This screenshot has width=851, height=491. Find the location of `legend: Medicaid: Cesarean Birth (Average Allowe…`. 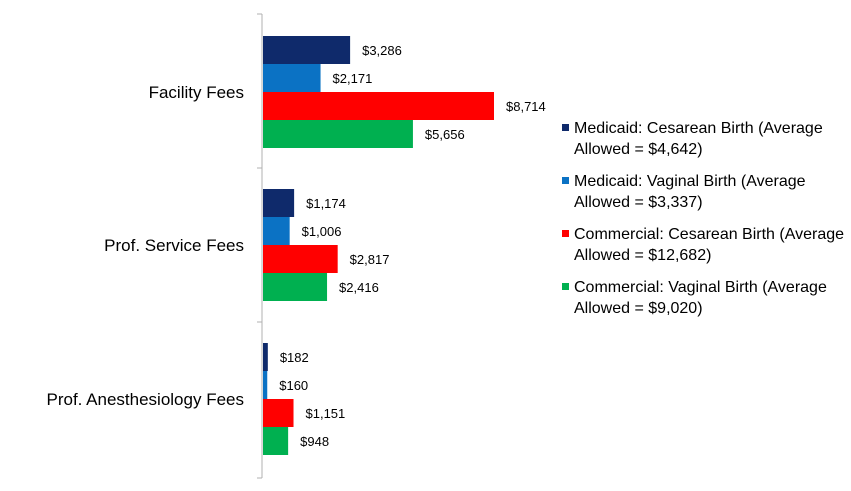

legend: Medicaid: Cesarean Birth (Average Allowe… is located at coordinates (704, 224).